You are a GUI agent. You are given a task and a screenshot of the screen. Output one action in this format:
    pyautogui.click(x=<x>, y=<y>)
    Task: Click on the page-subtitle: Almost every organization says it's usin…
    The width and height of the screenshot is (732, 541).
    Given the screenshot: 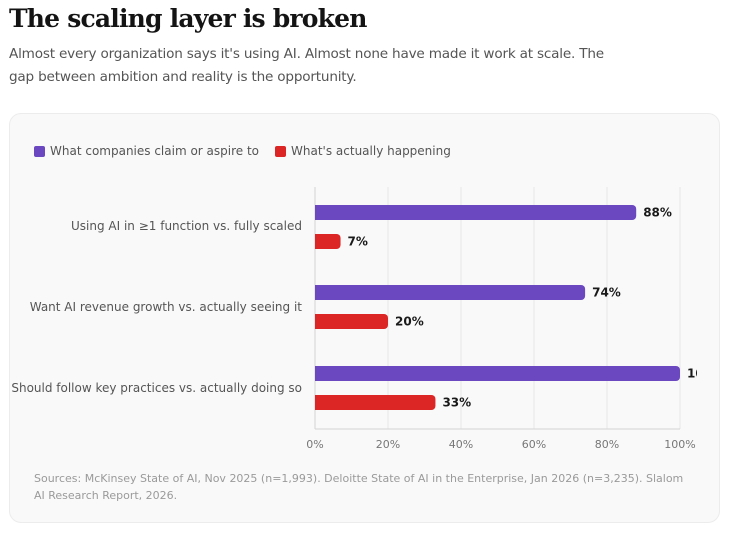 What is the action you would take?
    pyautogui.click(x=306, y=65)
    